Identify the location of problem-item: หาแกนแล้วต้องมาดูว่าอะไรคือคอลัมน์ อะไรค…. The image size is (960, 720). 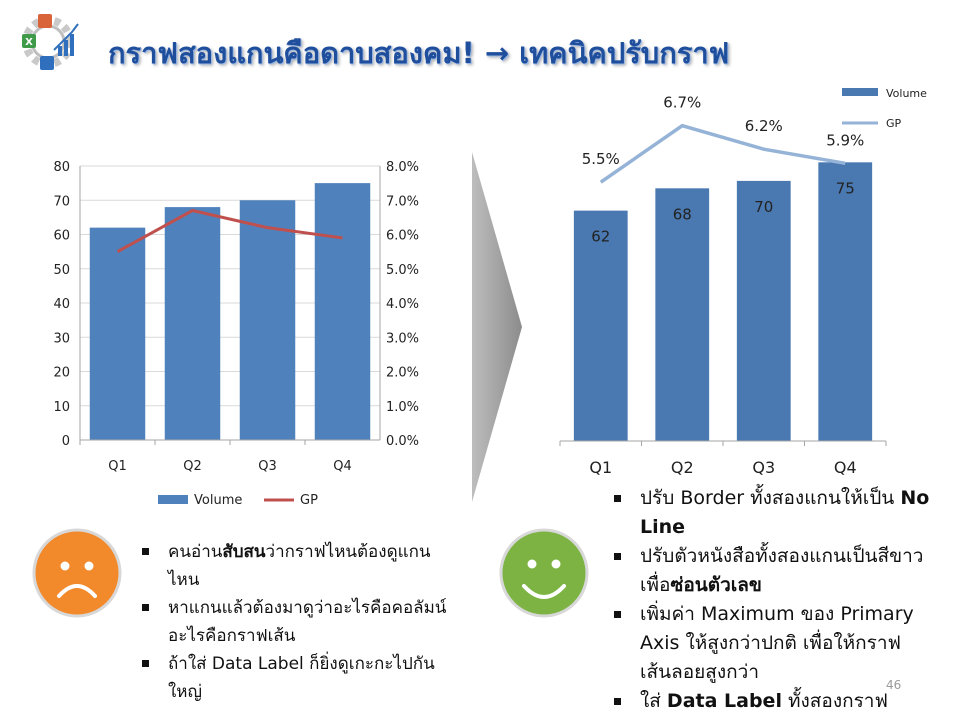
(298, 622).